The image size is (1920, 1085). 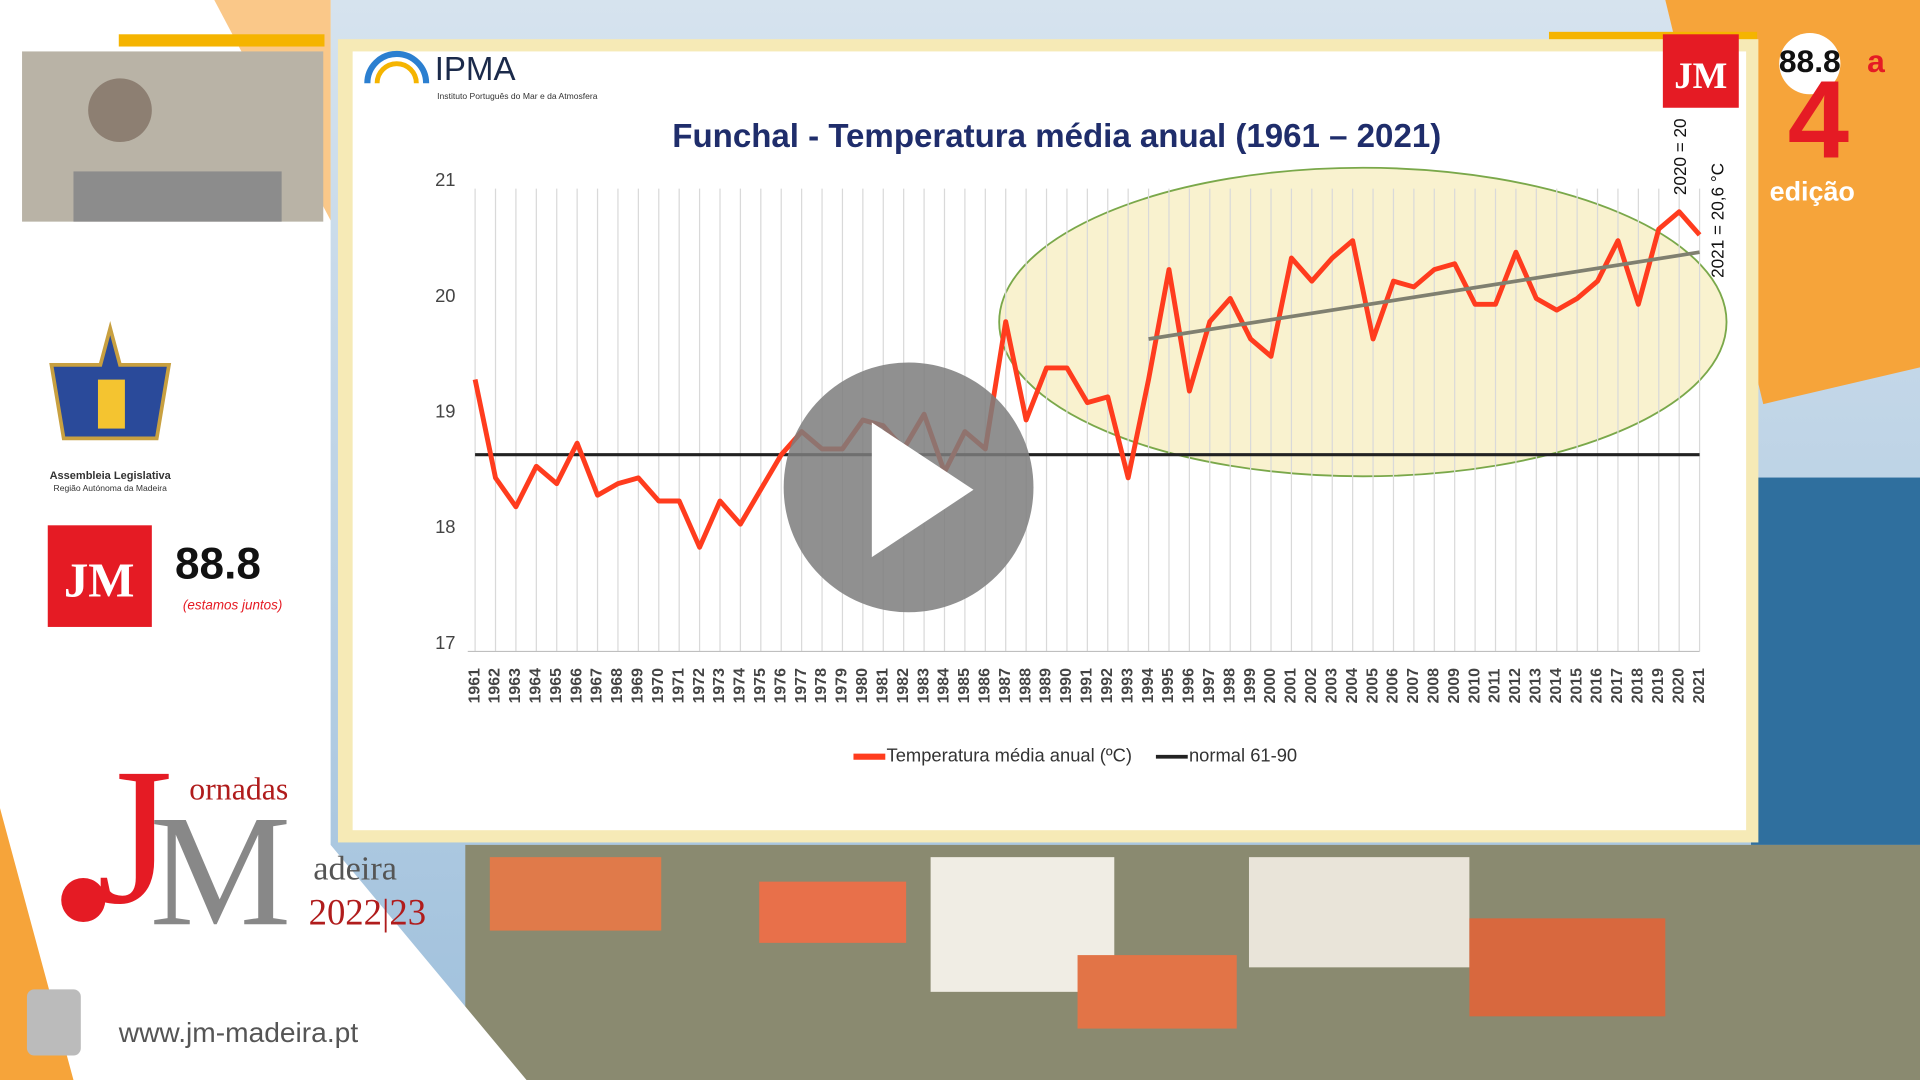 What do you see at coordinates (1818, 120) in the screenshot?
I see `edition-number: 4` at bounding box center [1818, 120].